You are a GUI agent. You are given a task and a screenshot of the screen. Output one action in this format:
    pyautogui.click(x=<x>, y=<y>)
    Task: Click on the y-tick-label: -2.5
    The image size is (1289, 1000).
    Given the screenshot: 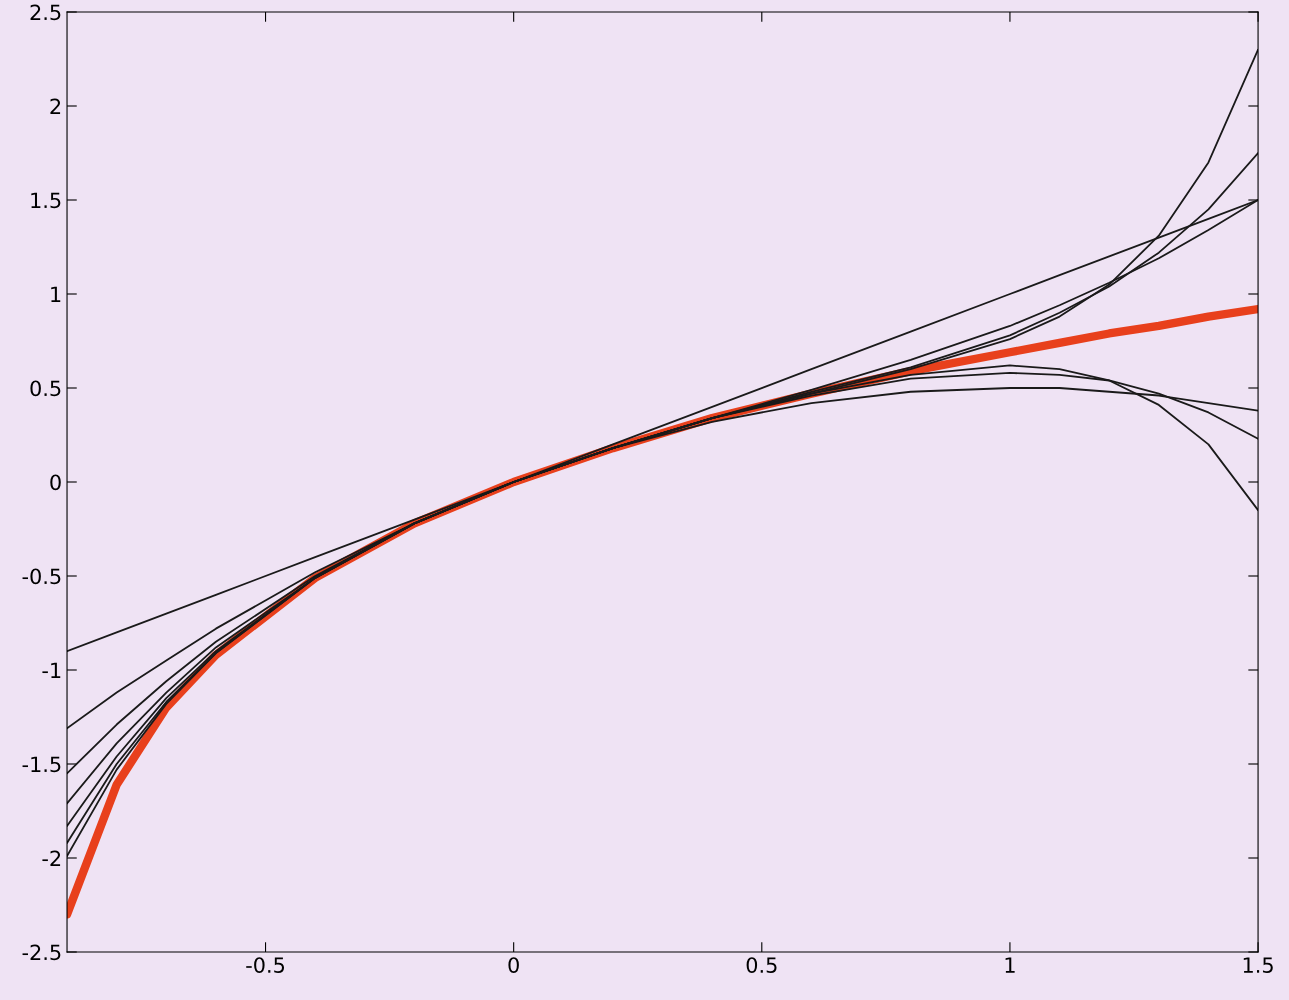 What is the action you would take?
    pyautogui.click(x=41, y=952)
    